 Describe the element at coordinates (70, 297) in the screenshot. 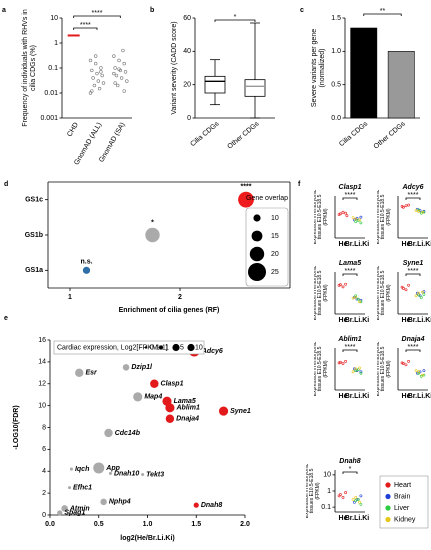

I see `x-tick-label: 1` at that location.